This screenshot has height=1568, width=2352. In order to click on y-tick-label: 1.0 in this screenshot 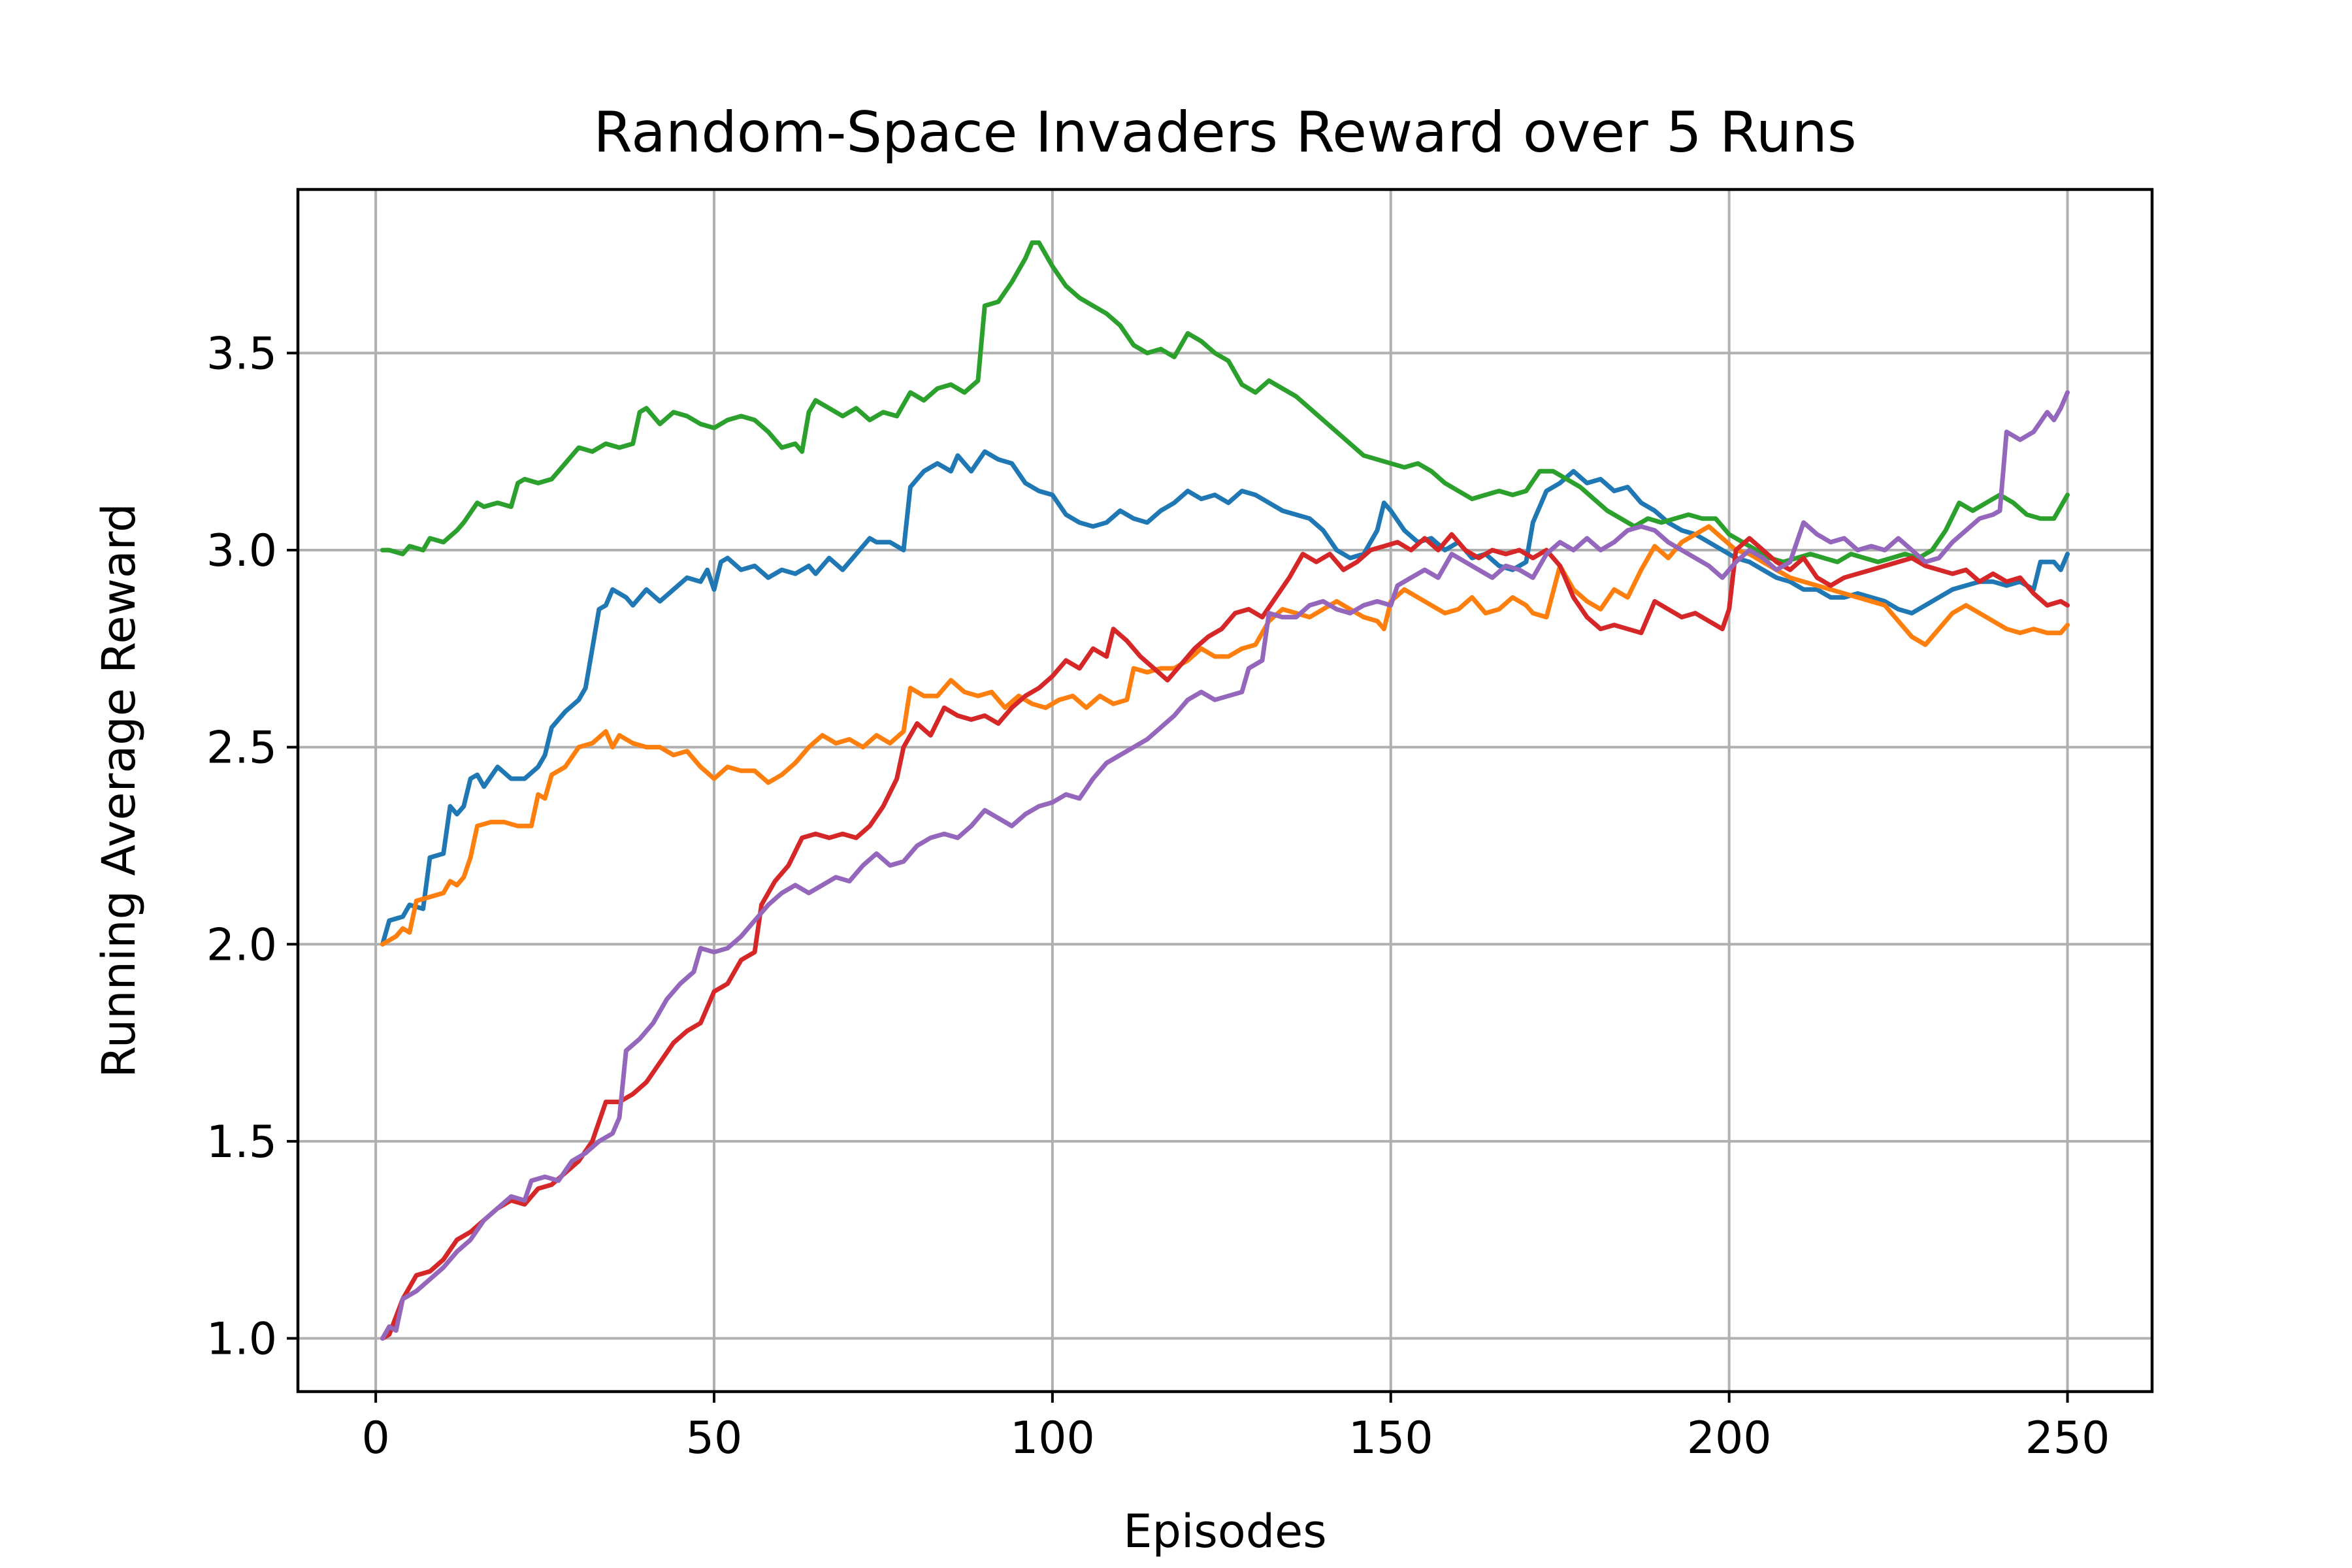, I will do `click(241, 1339)`.